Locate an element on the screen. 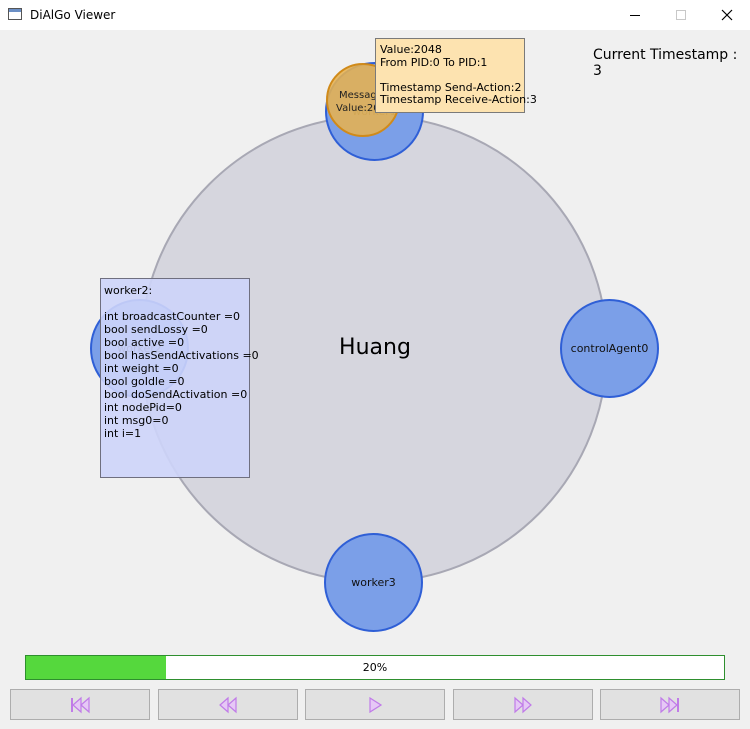 This screenshot has height=729, width=750. node-controlagent0: controlAgent0 is located at coordinates (609, 348).